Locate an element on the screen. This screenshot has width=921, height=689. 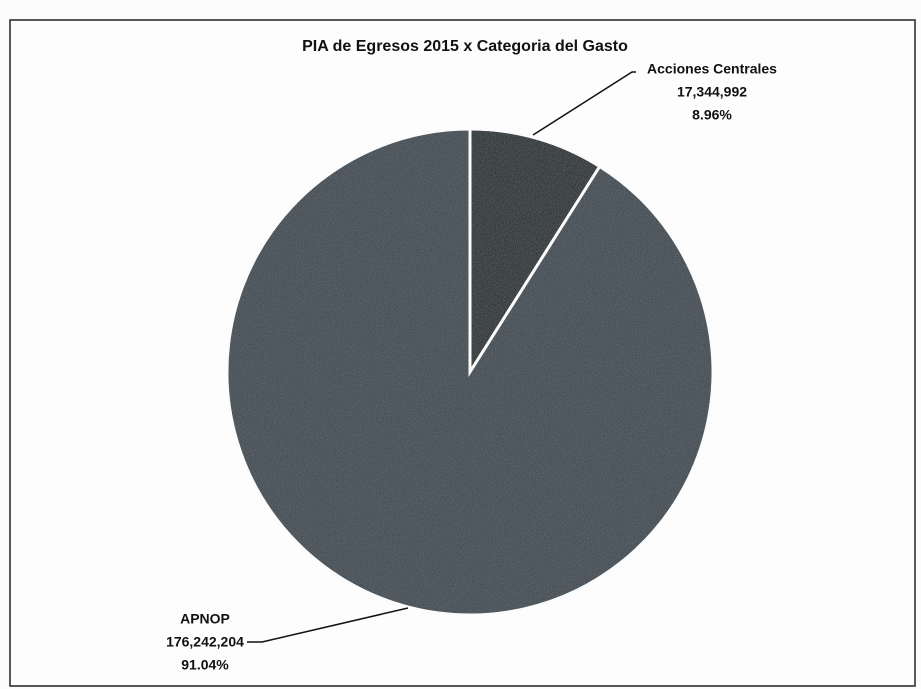
slice-percent: 91.04% is located at coordinates (205, 665).